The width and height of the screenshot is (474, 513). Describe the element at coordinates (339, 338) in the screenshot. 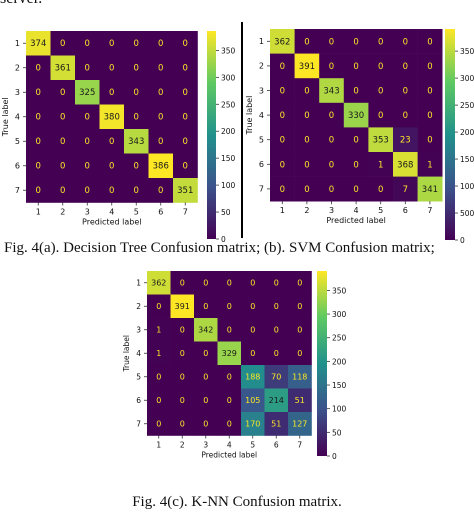

I see `colorbar-tick-label: 250` at that location.